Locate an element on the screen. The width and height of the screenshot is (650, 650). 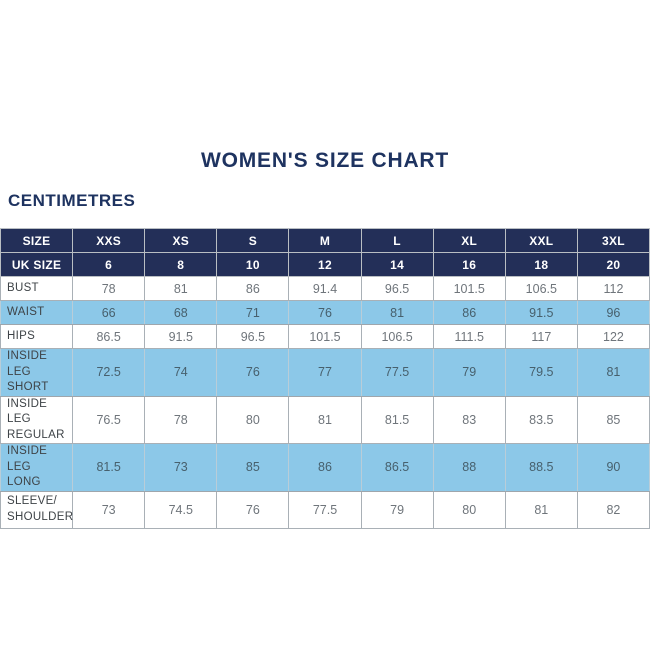
measurement-cell: 77 is located at coordinates (325, 372).